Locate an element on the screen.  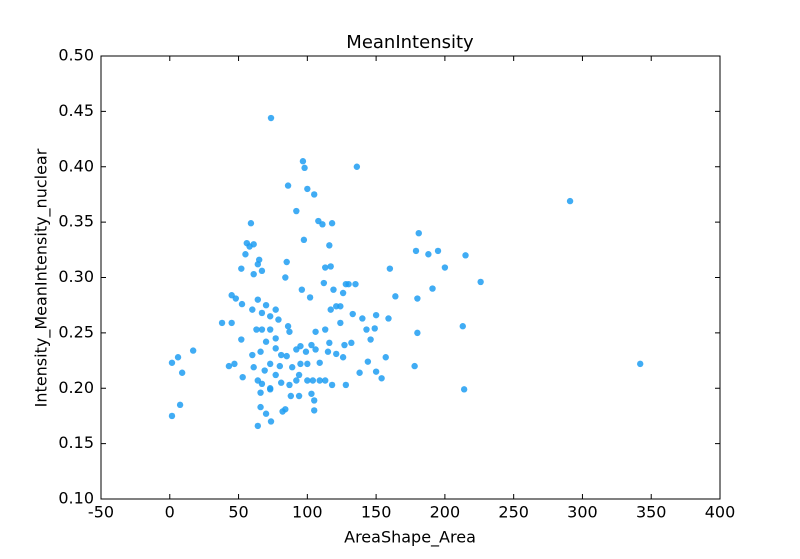
y-tick-label: 0.30 is located at coordinates (76, 276).